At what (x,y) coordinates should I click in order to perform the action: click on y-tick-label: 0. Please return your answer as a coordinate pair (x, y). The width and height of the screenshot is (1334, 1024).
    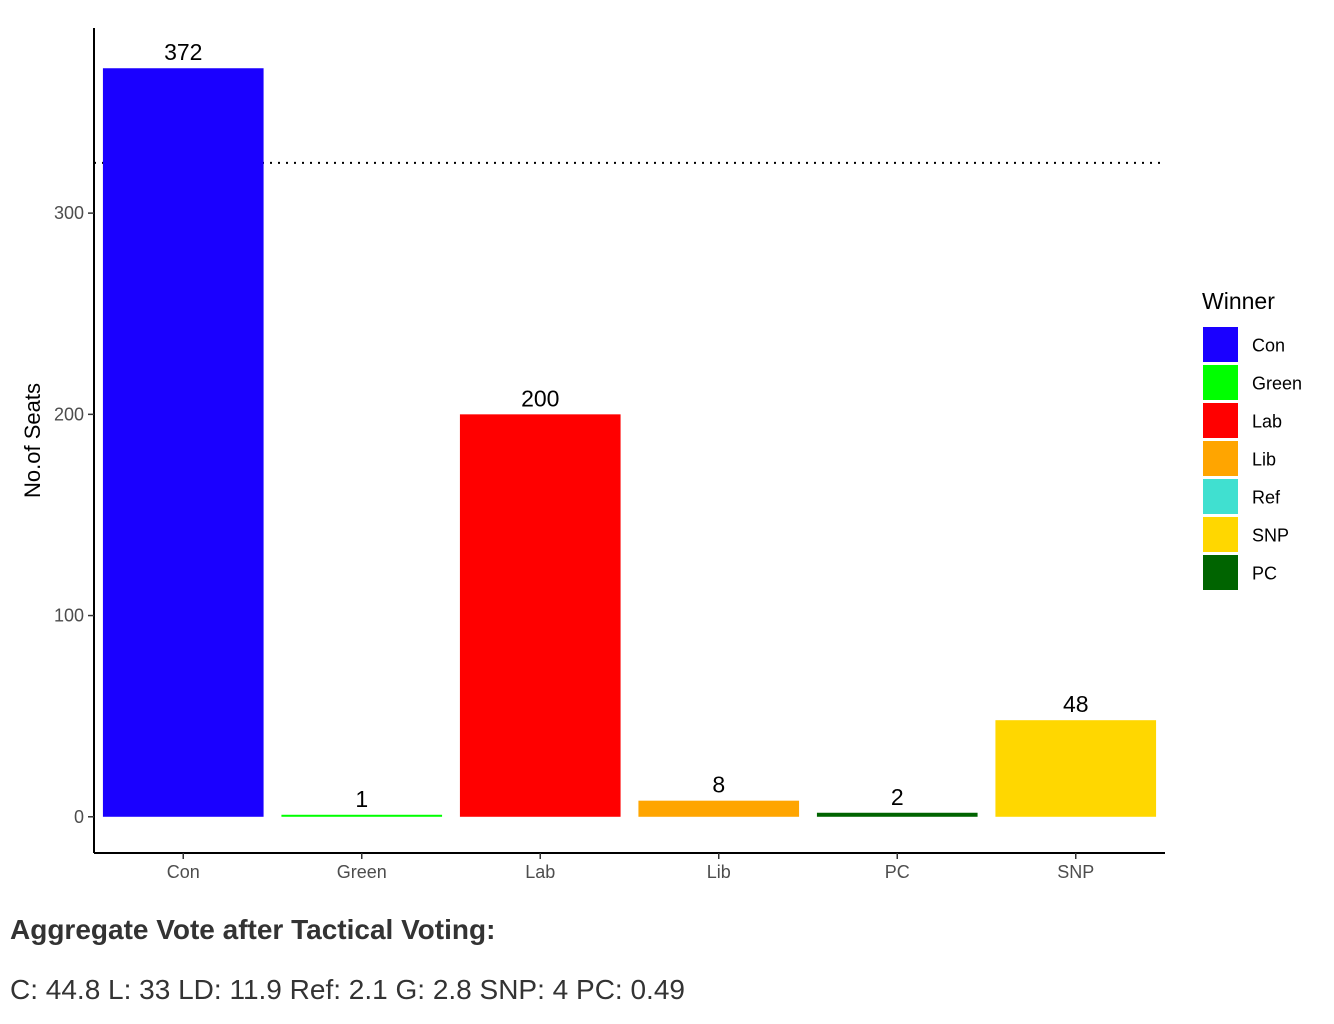
    Looking at the image, I should click on (79, 817).